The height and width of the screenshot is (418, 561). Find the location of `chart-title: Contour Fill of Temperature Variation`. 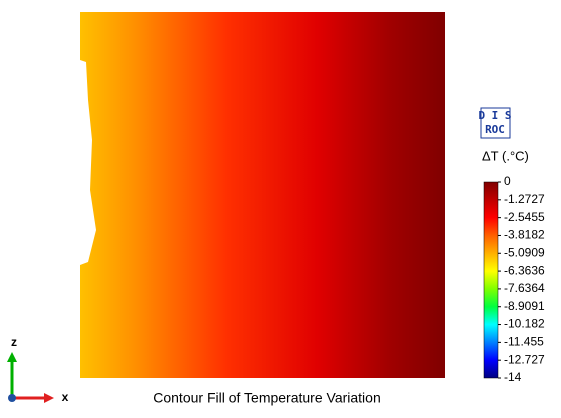

chart-title: Contour Fill of Temperature Variation is located at coordinates (266, 398).